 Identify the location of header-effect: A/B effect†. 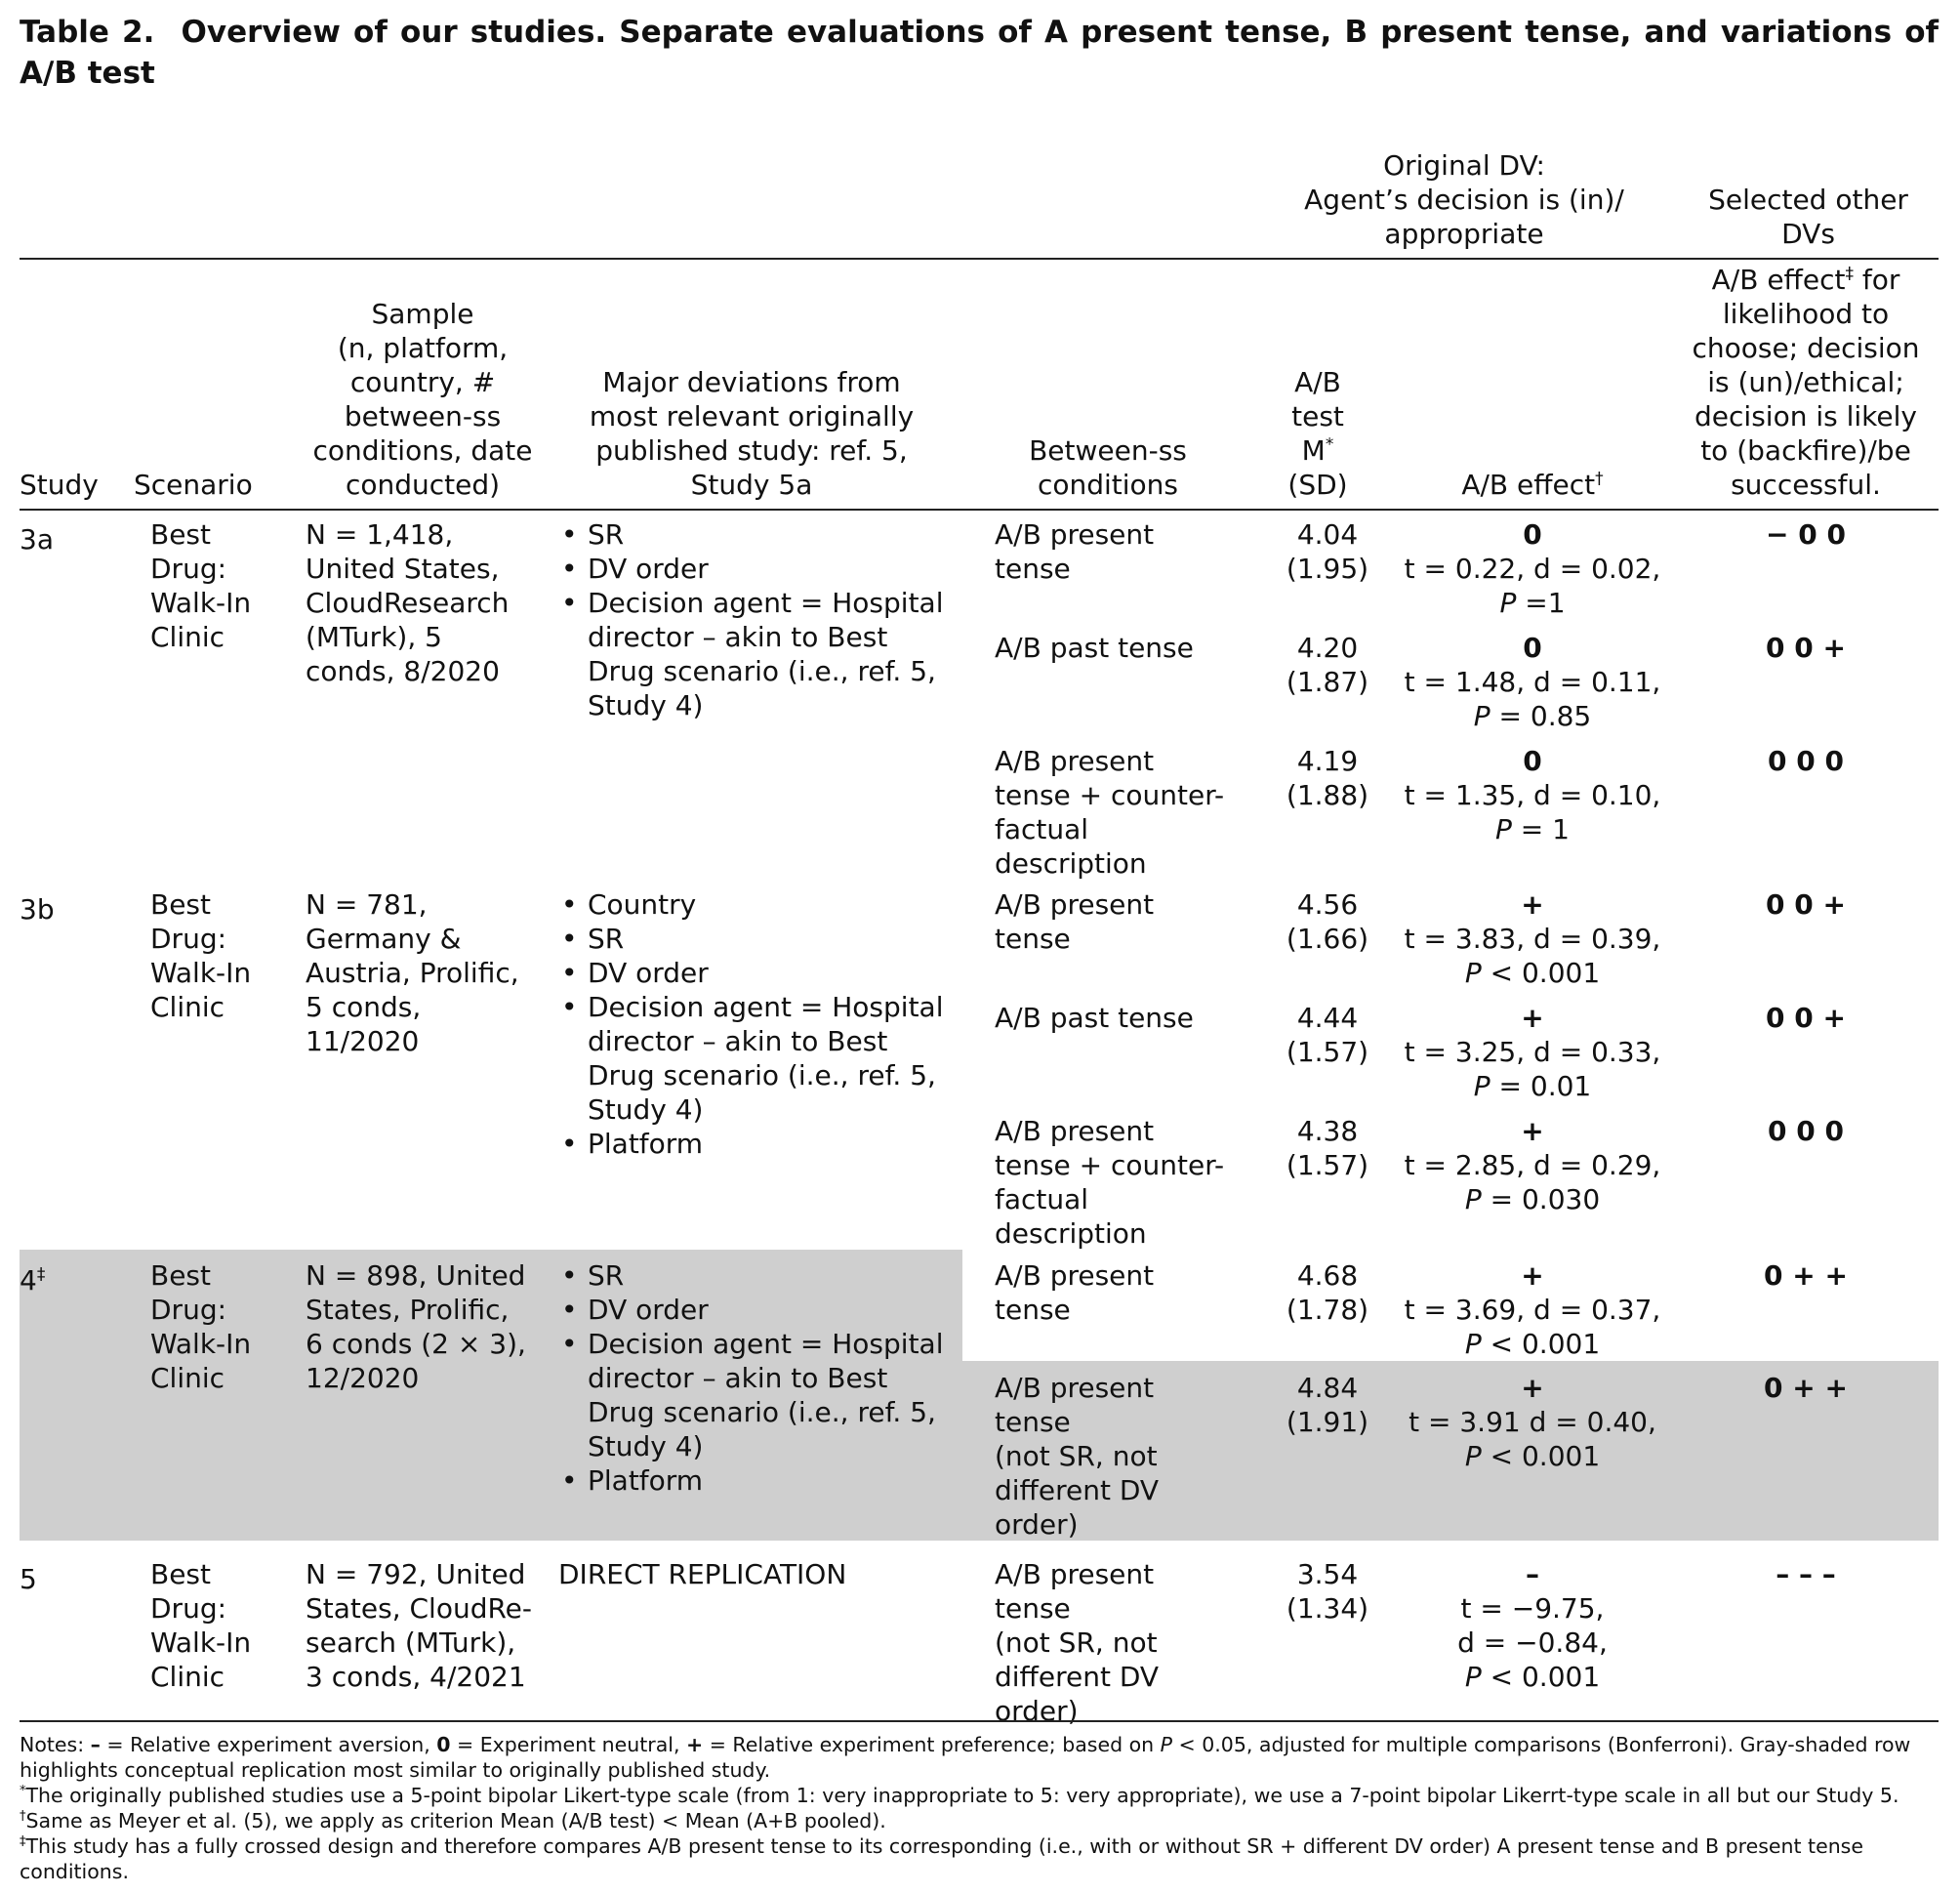
(1533, 485).